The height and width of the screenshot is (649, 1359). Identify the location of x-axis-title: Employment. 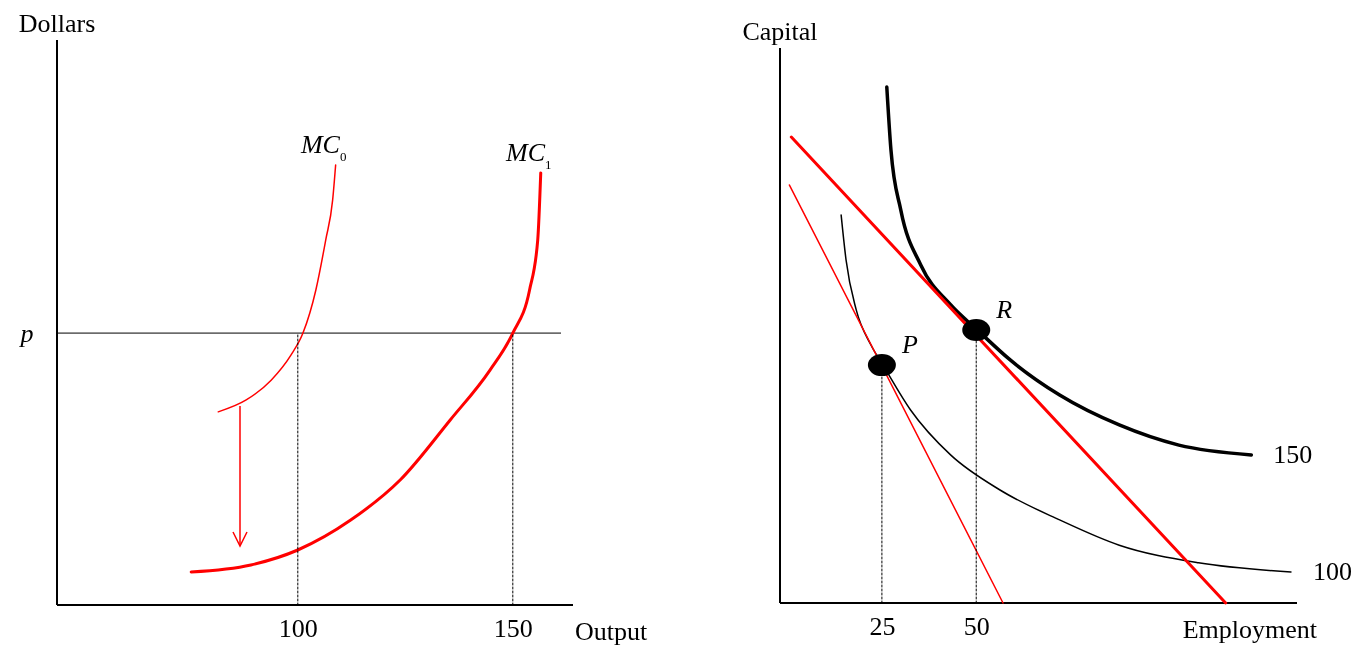
(1250, 629).